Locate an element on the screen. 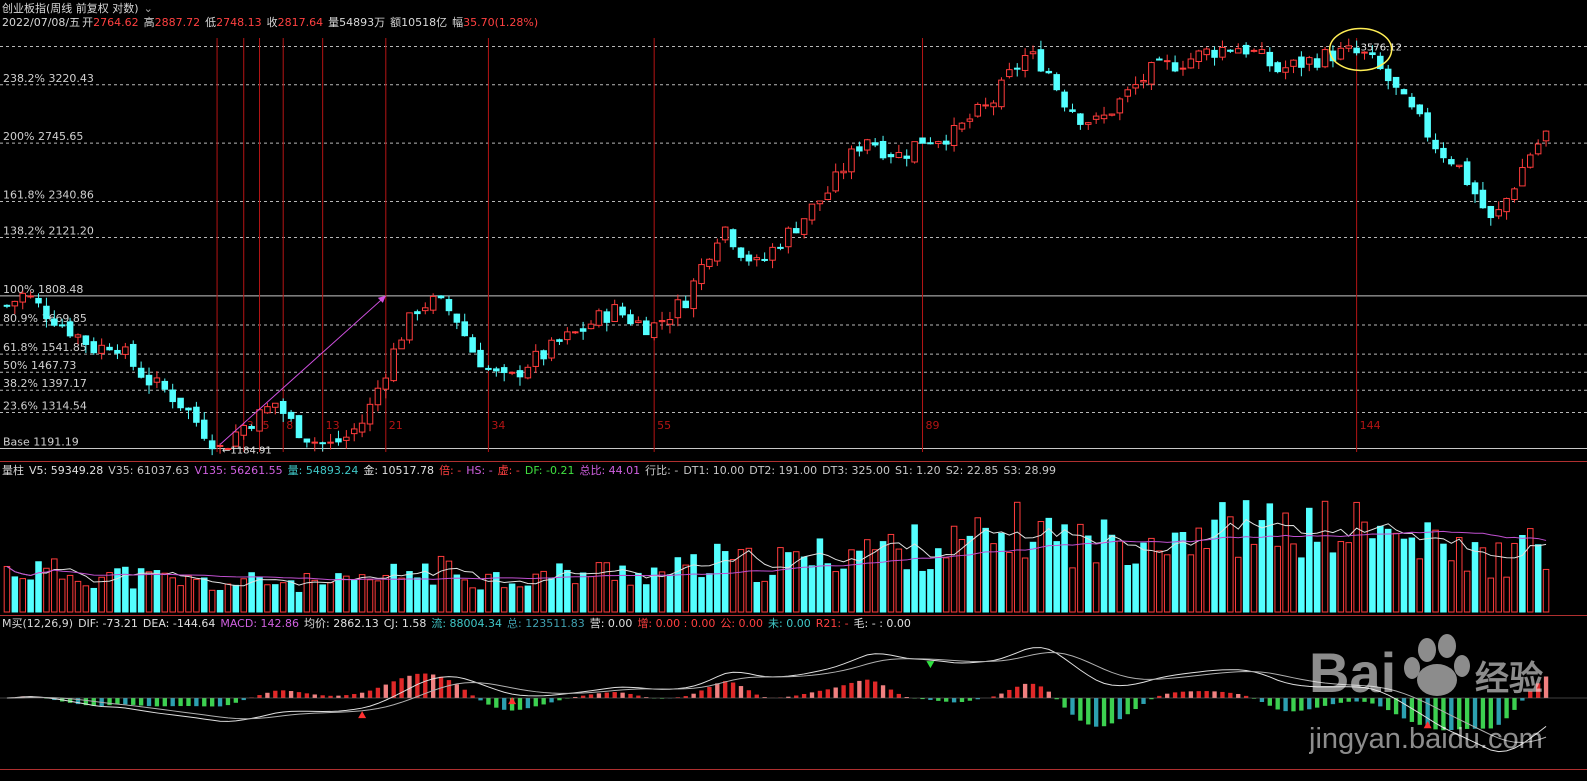 The height and width of the screenshot is (781, 1587). fib-time-label: 5 is located at coordinates (266, 425).